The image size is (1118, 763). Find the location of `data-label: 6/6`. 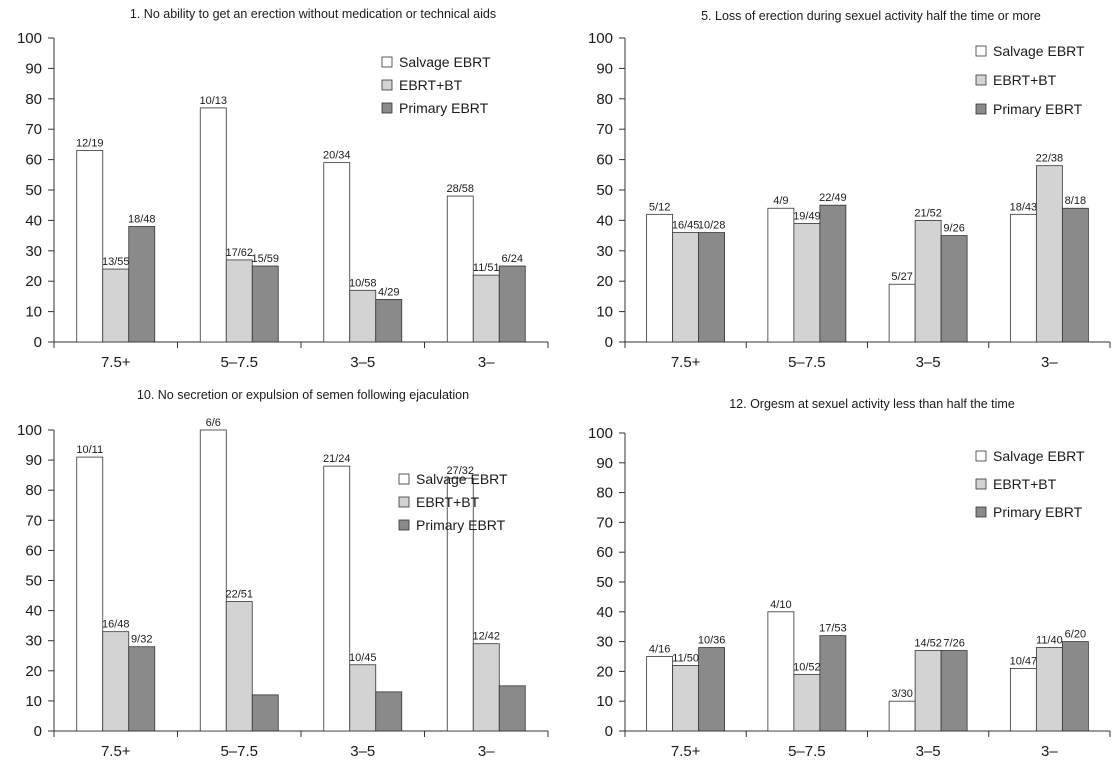

data-label: 6/6 is located at coordinates (213, 423).